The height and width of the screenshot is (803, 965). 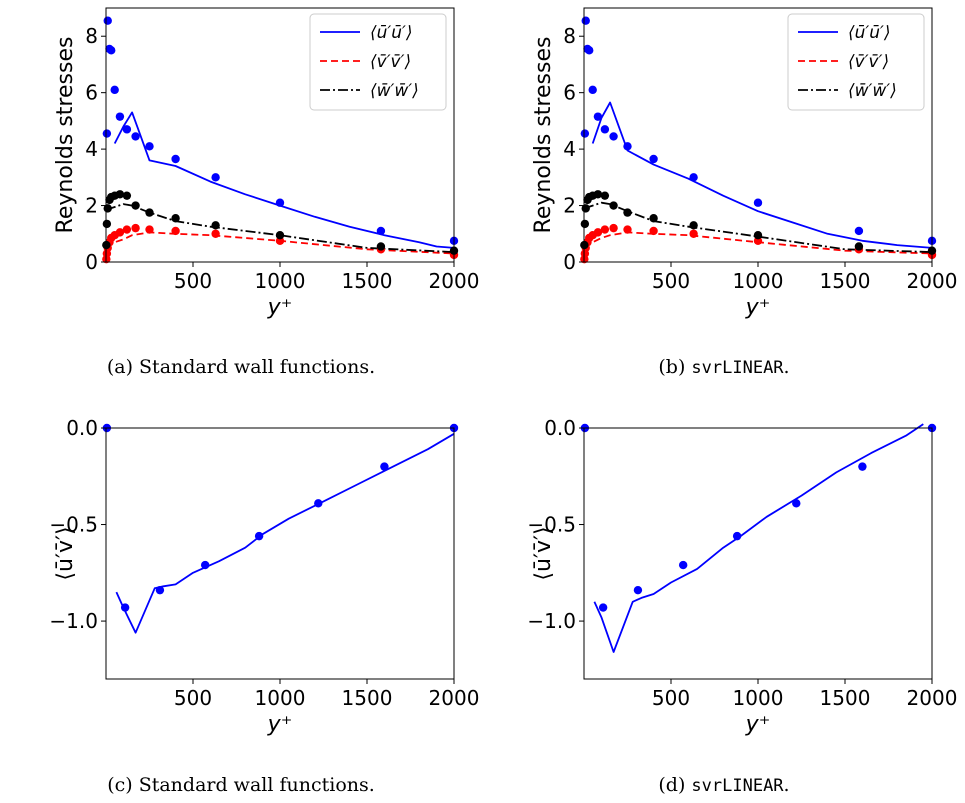 What do you see at coordinates (551, 621) in the screenshot?
I see `y-tick-label-d-0: −1.0` at bounding box center [551, 621].